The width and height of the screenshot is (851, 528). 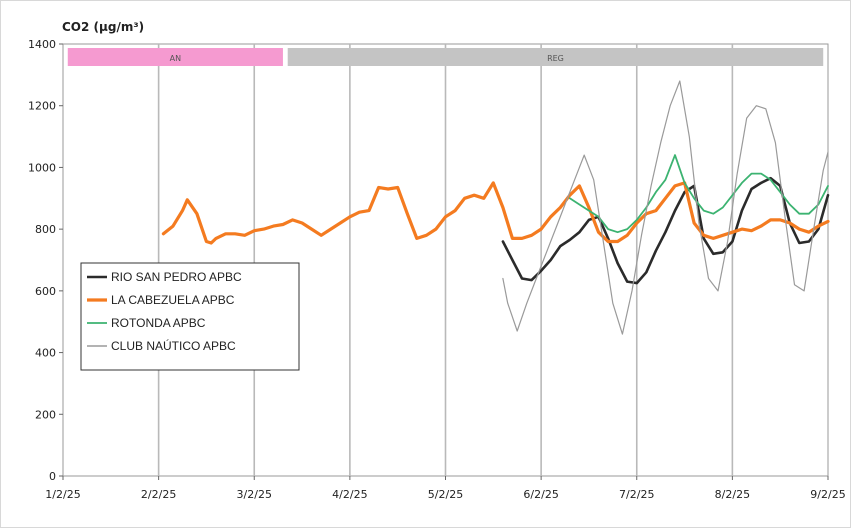 I want to click on legend-entry-label: CLUB NAÚTICO APBC, so click(x=173, y=345).